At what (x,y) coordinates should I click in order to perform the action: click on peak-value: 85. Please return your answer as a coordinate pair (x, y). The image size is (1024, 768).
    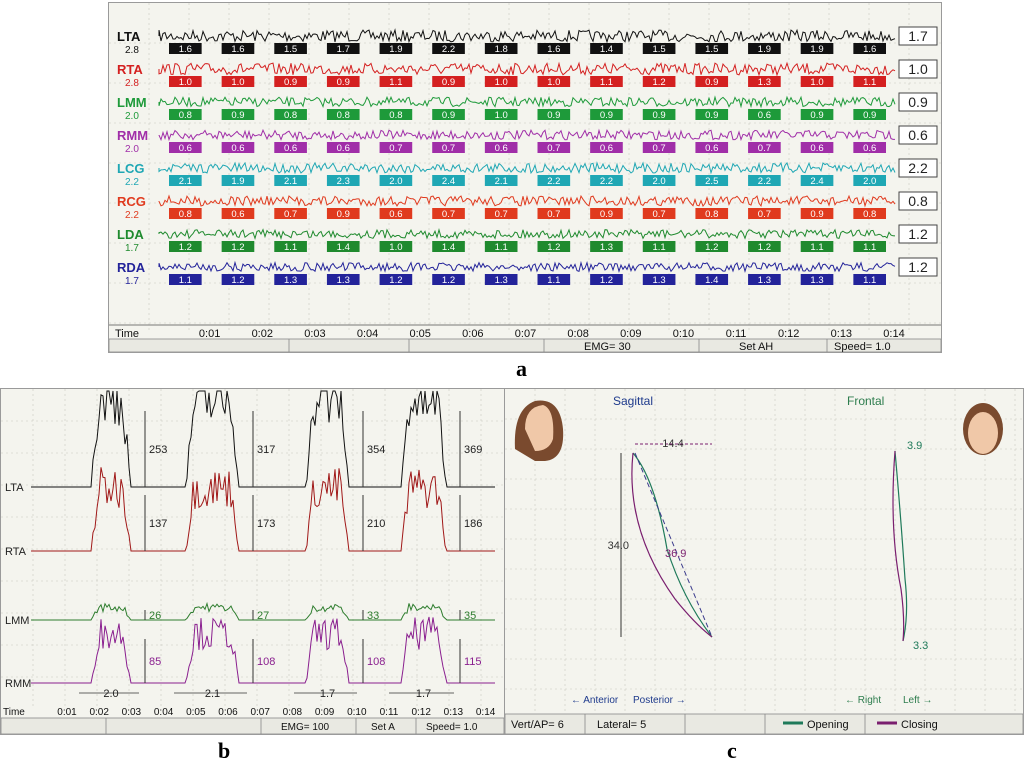
    Looking at the image, I should click on (155, 662).